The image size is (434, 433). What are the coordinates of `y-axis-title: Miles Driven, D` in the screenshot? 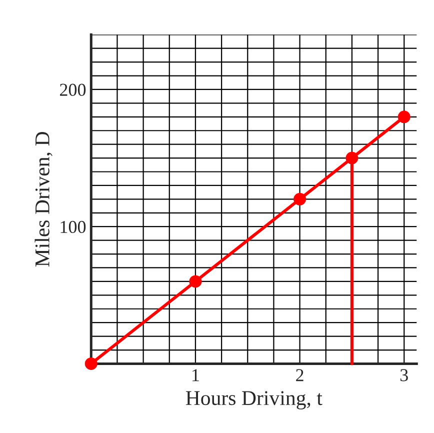 It's located at (43, 199).